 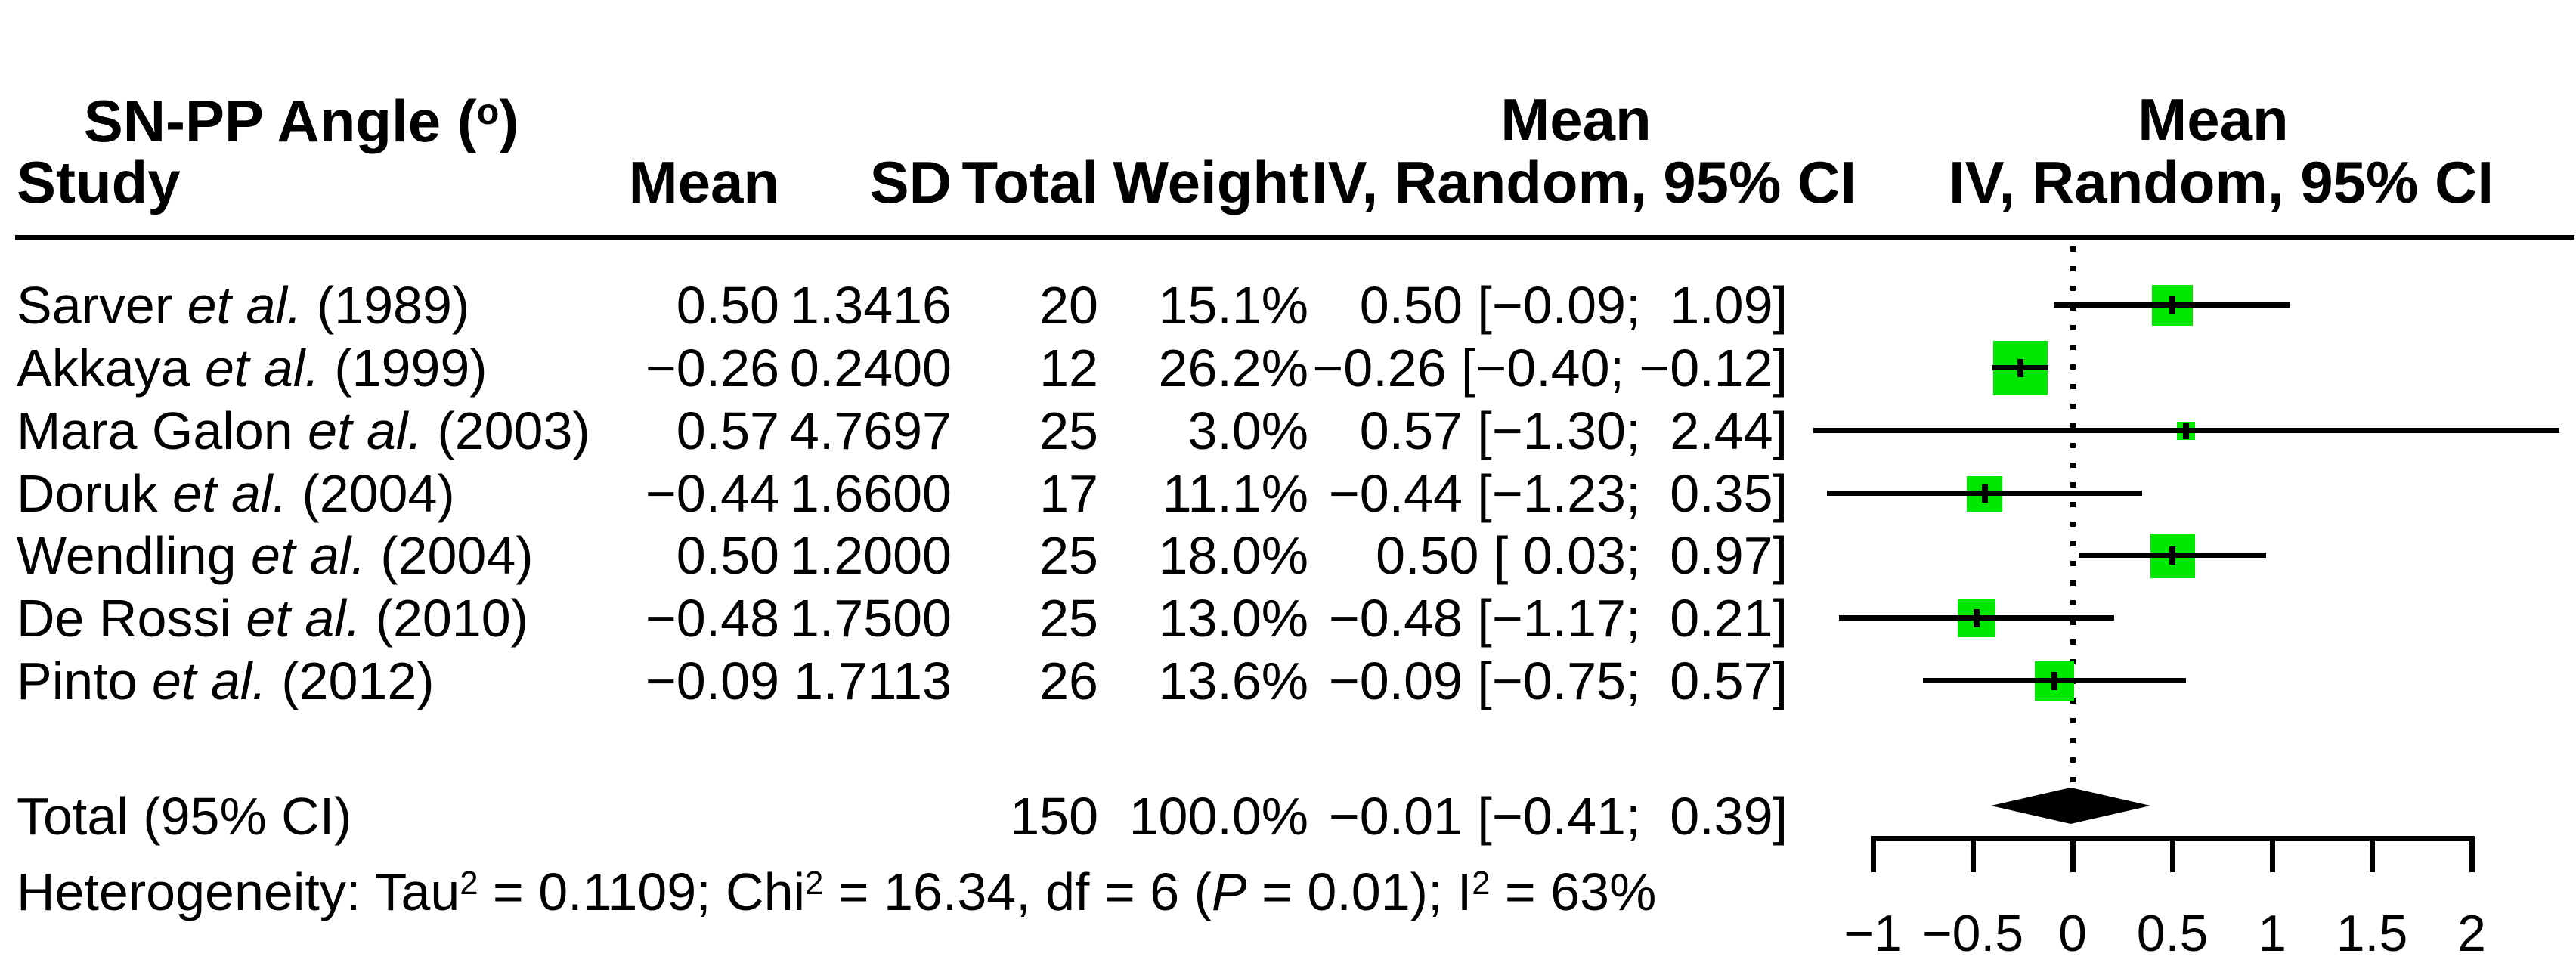 I want to click on total-row-n: 150, so click(x=1054, y=816).